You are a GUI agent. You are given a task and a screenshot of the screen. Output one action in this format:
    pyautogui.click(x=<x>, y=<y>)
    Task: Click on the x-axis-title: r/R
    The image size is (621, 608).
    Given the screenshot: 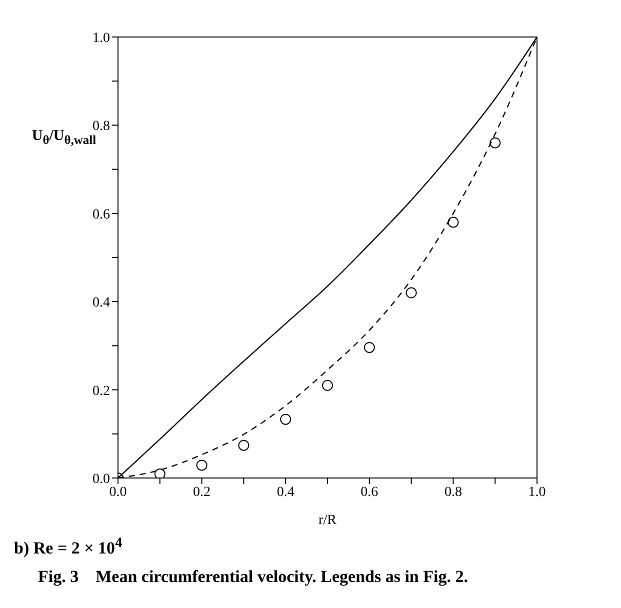 What is the action you would take?
    pyautogui.click(x=328, y=520)
    